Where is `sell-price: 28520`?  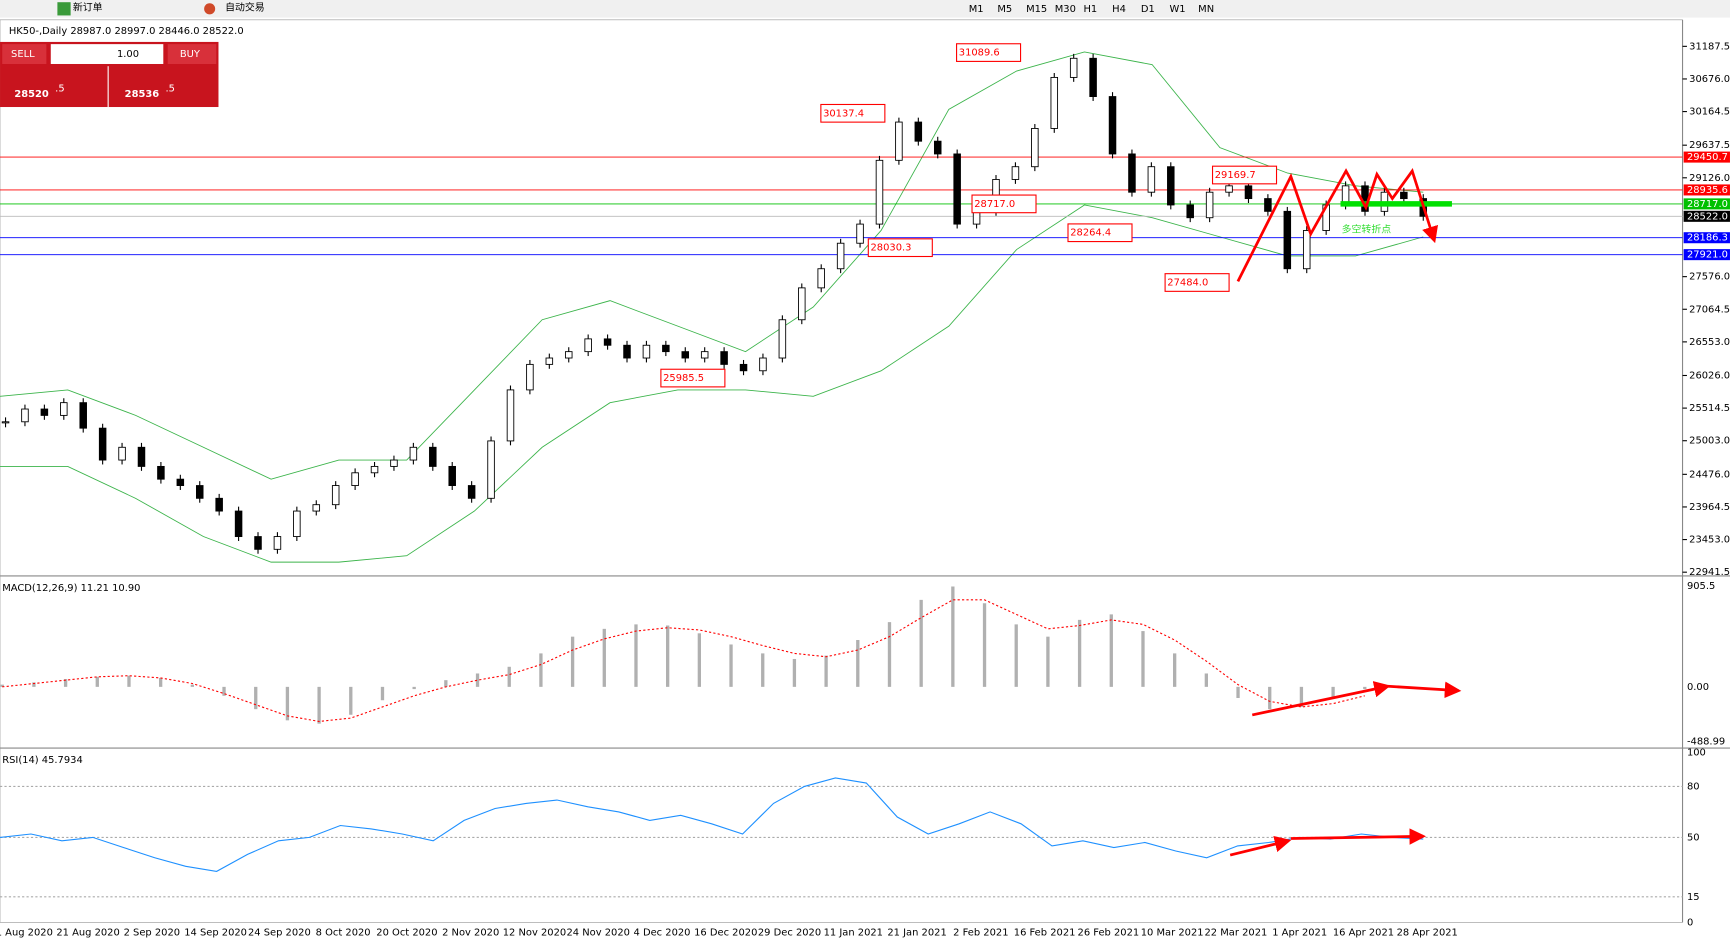 sell-price: 28520 is located at coordinates (31, 94).